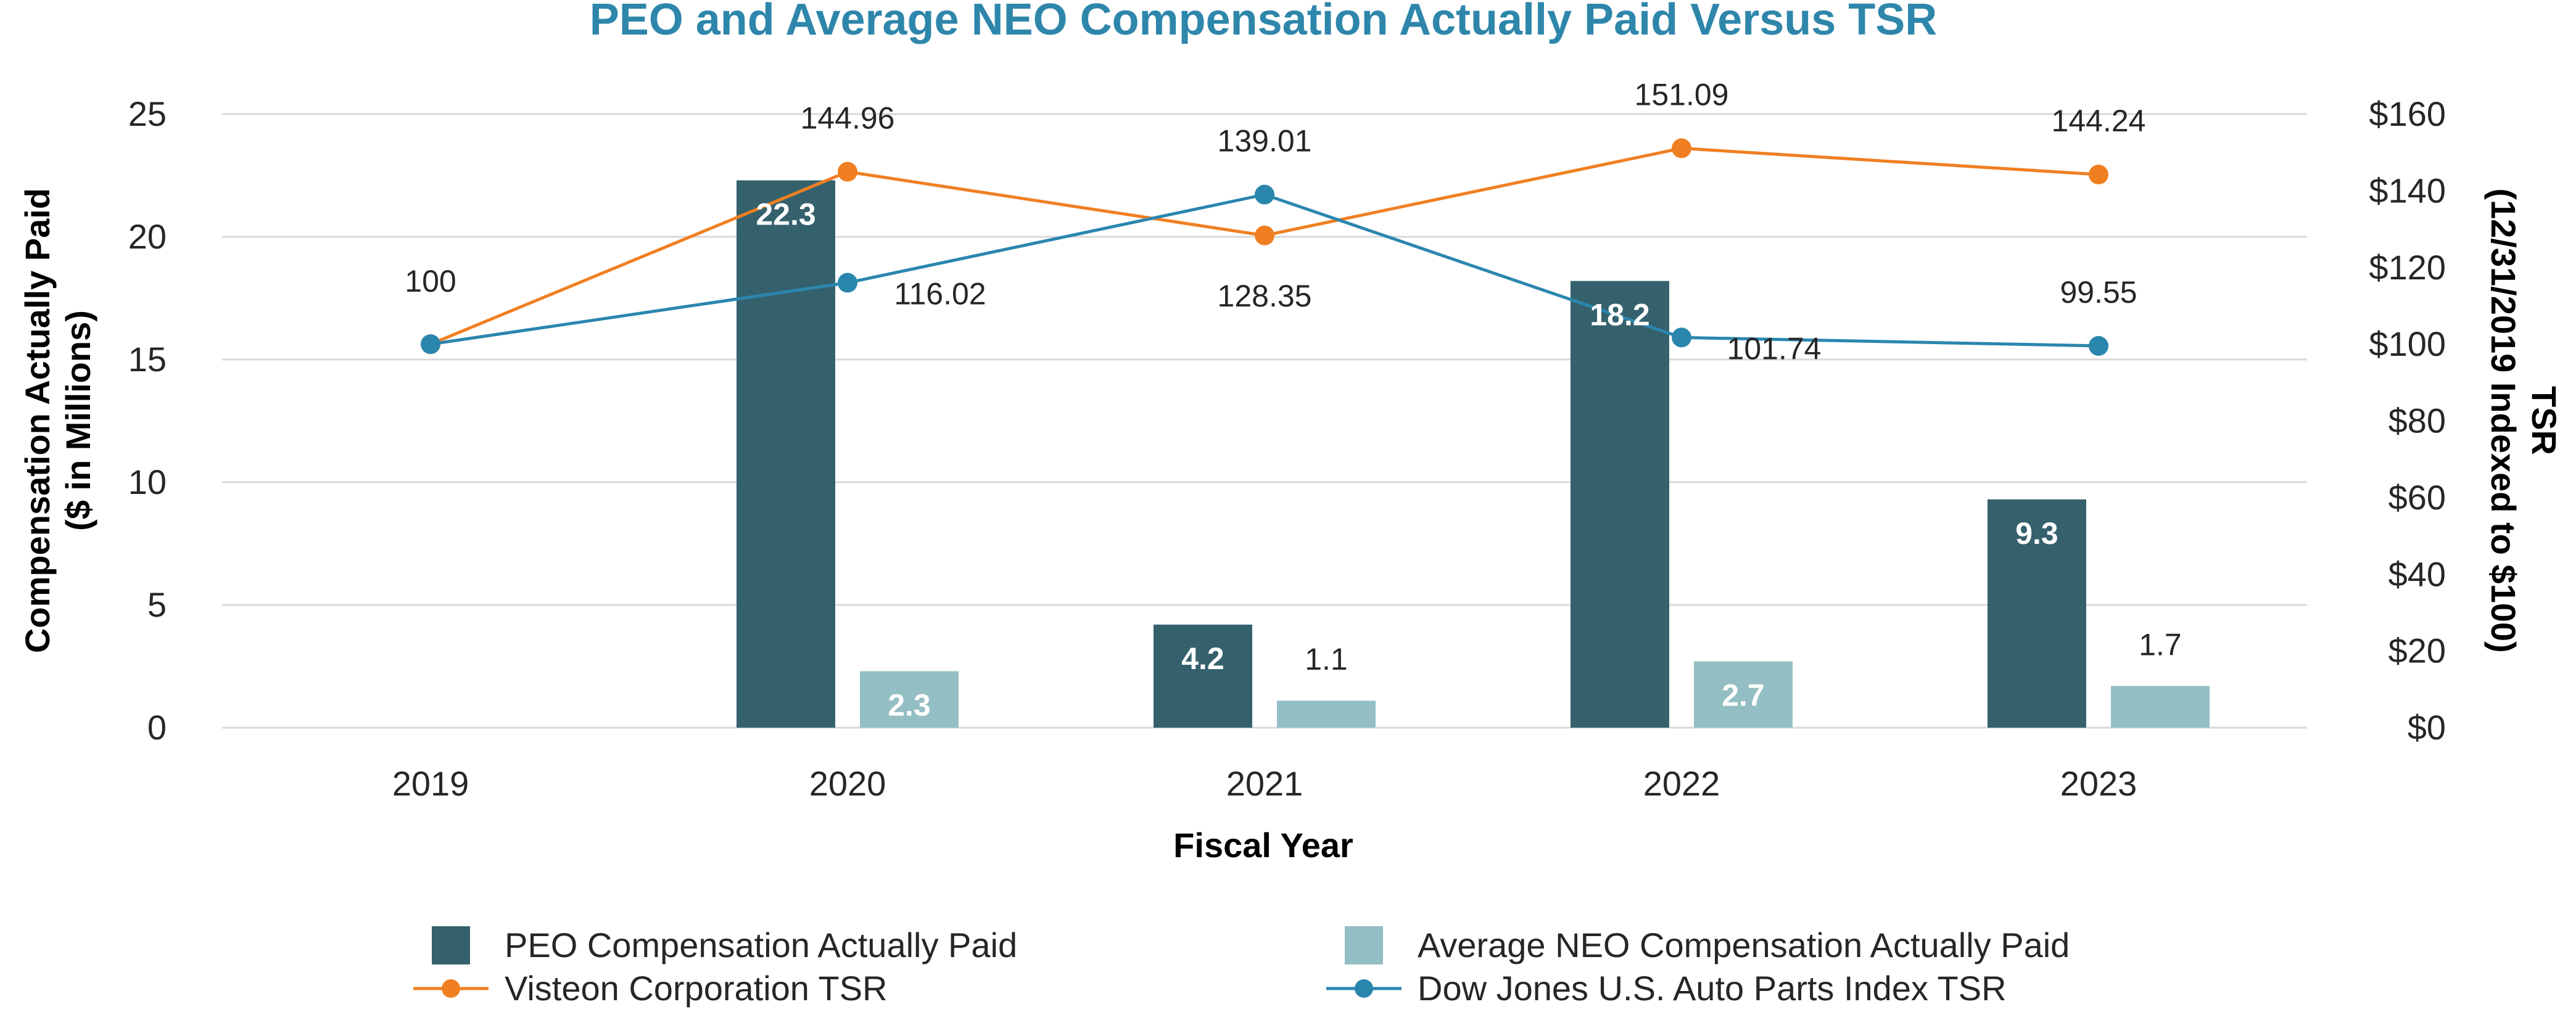 The height and width of the screenshot is (1036, 2576). What do you see at coordinates (761, 945) in the screenshot?
I see `legend-label: PEO Compensation Actually Paid` at bounding box center [761, 945].